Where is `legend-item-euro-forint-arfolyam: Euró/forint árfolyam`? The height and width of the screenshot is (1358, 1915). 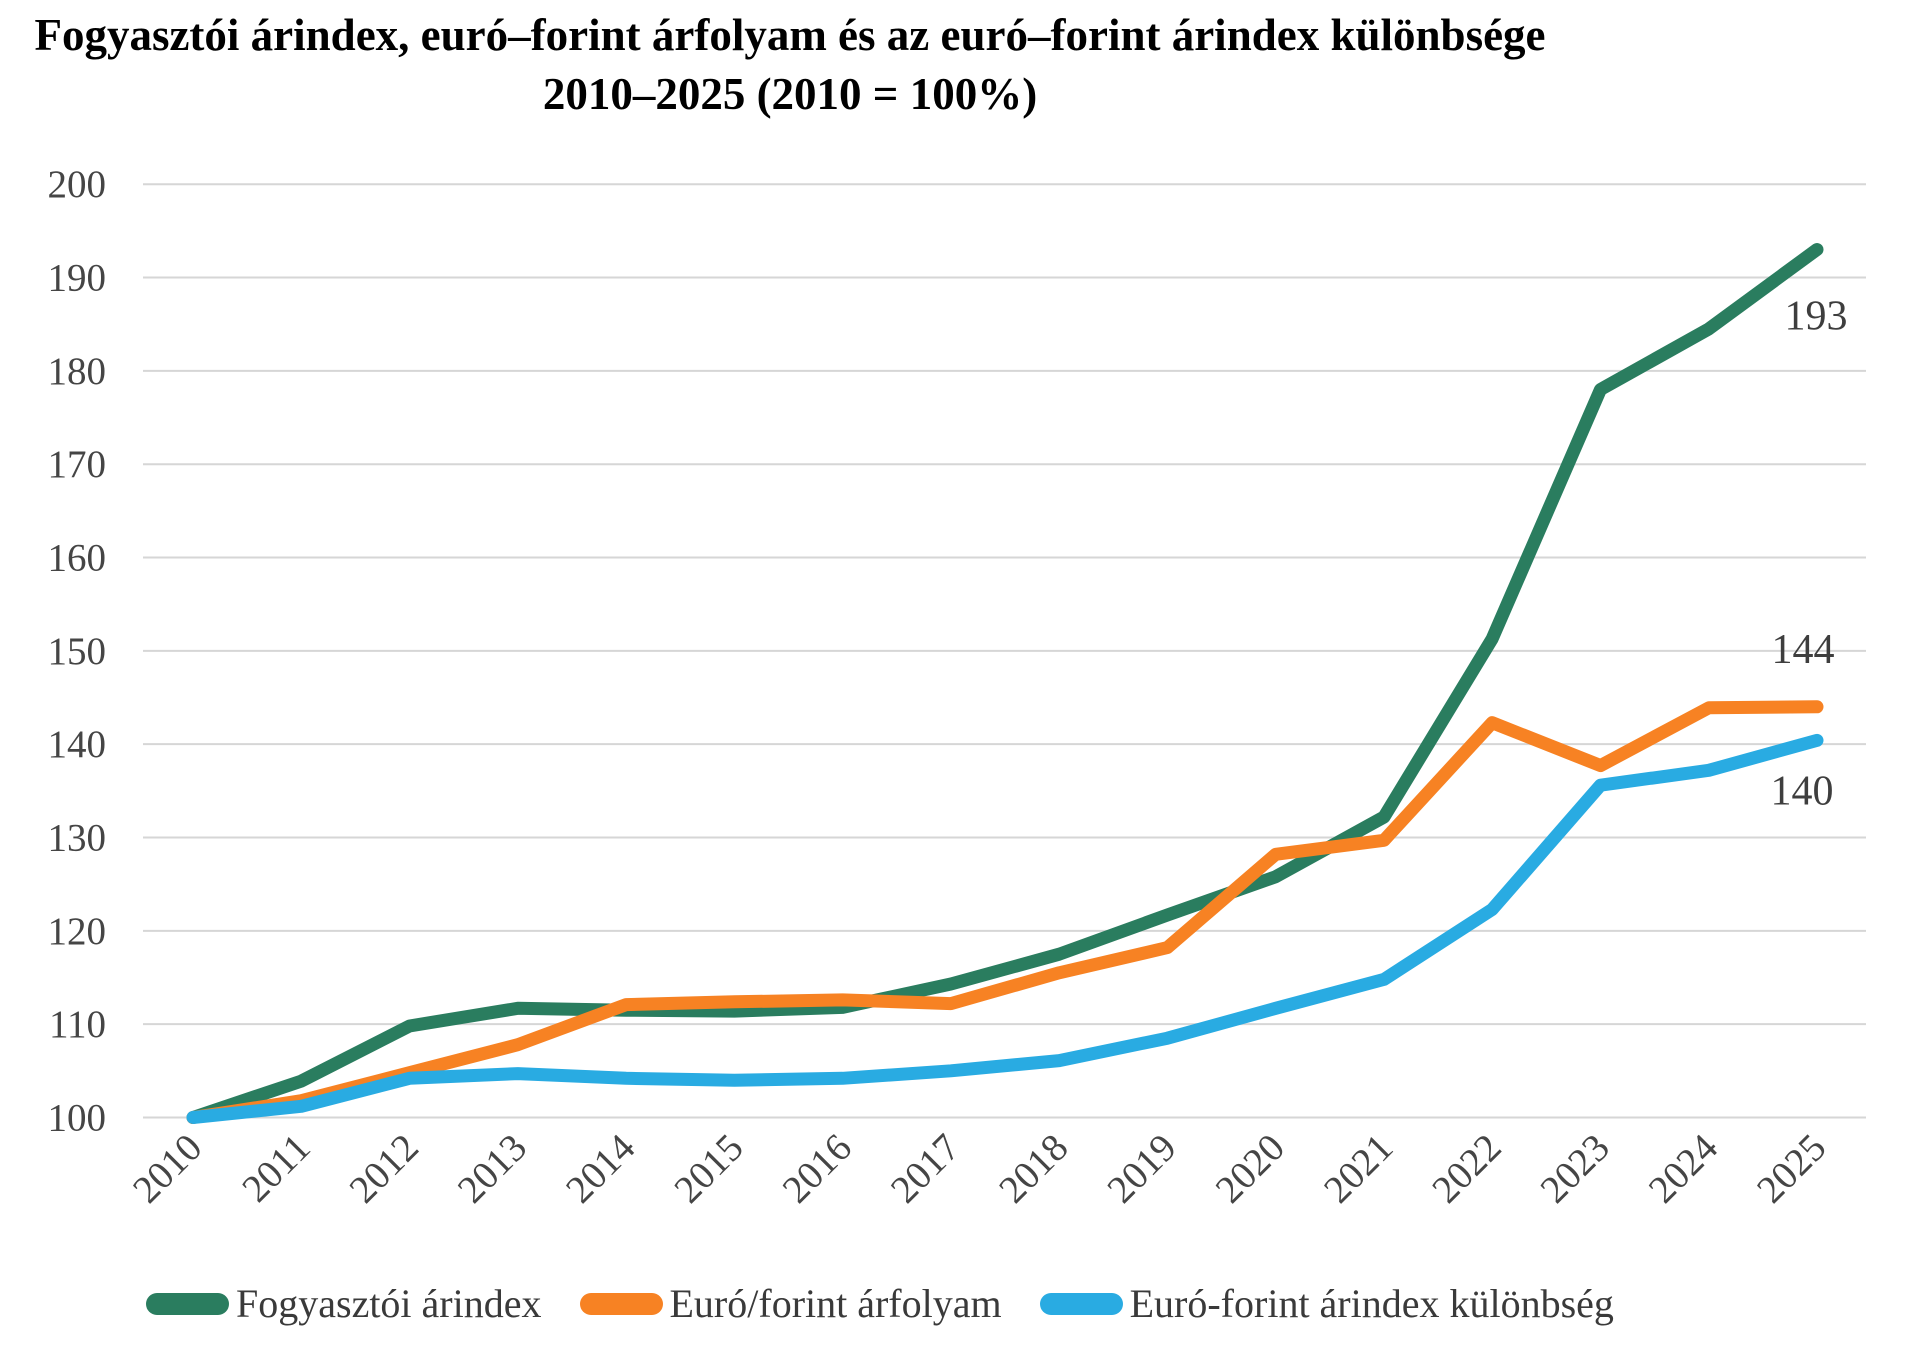 legend-item-euro-forint-arfolyam: Euró/forint árfolyam is located at coordinates (790, 1304).